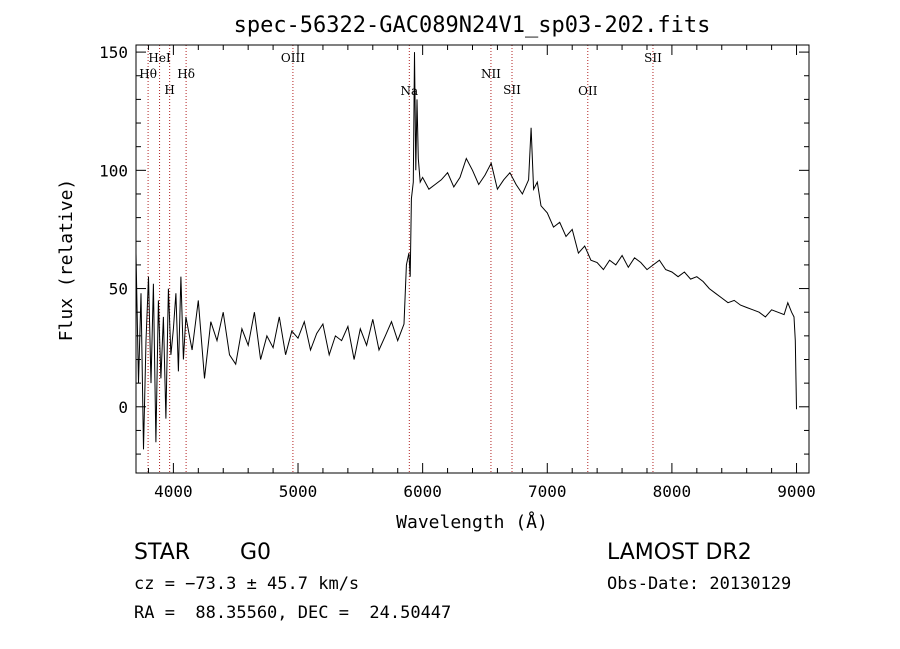 The width and height of the screenshot is (900, 649). I want to click on x-tick-label: 9000, so click(796, 491).